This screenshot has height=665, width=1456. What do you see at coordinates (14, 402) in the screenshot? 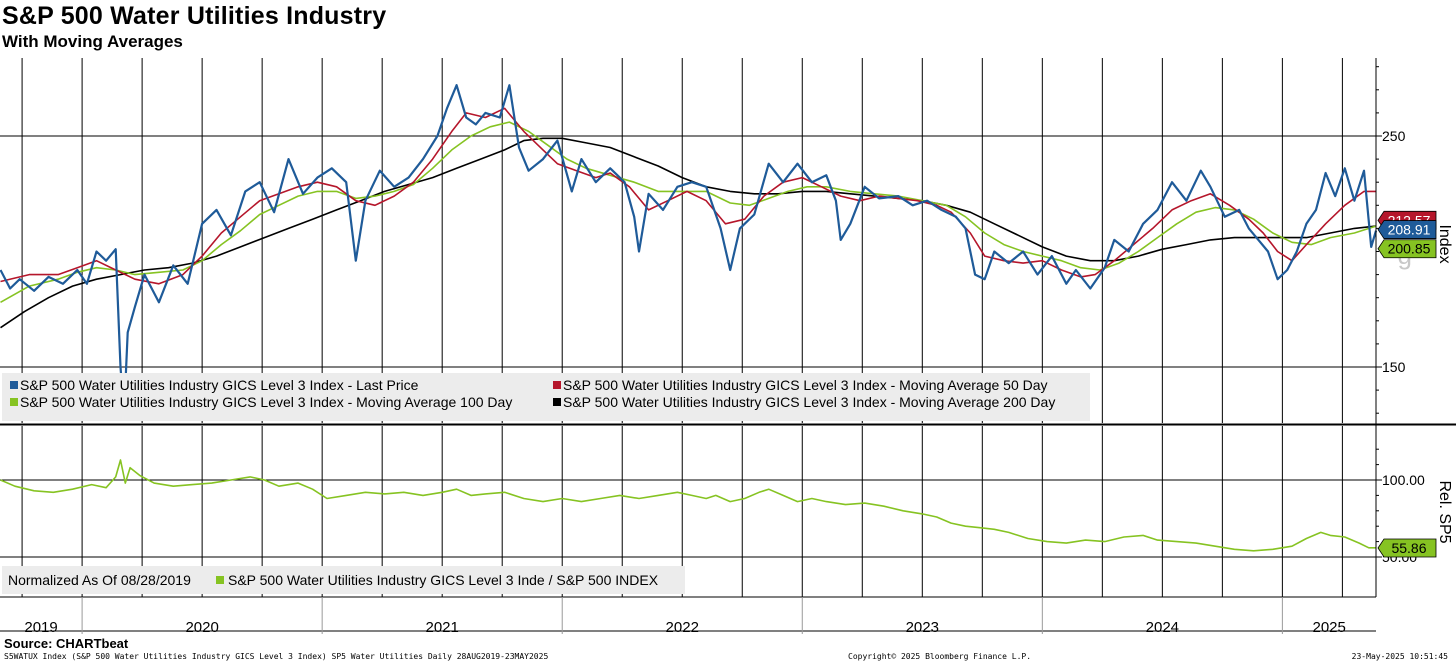
I see `legend-swatch-ma100` at bounding box center [14, 402].